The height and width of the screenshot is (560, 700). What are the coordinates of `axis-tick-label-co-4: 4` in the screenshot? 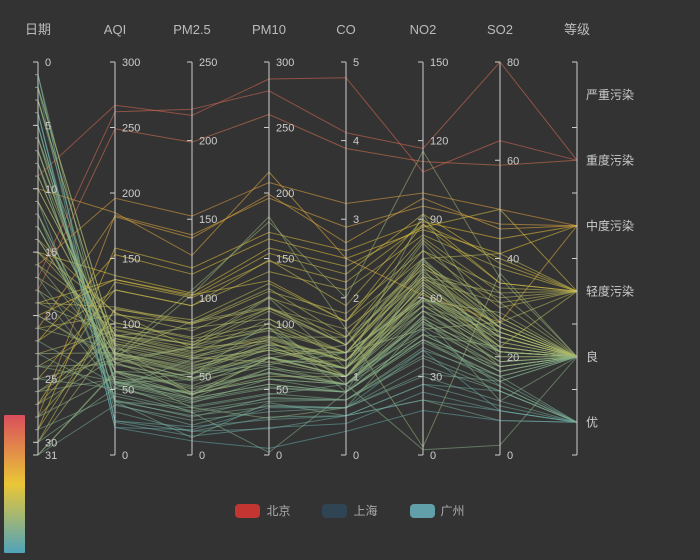 It's located at (356, 142).